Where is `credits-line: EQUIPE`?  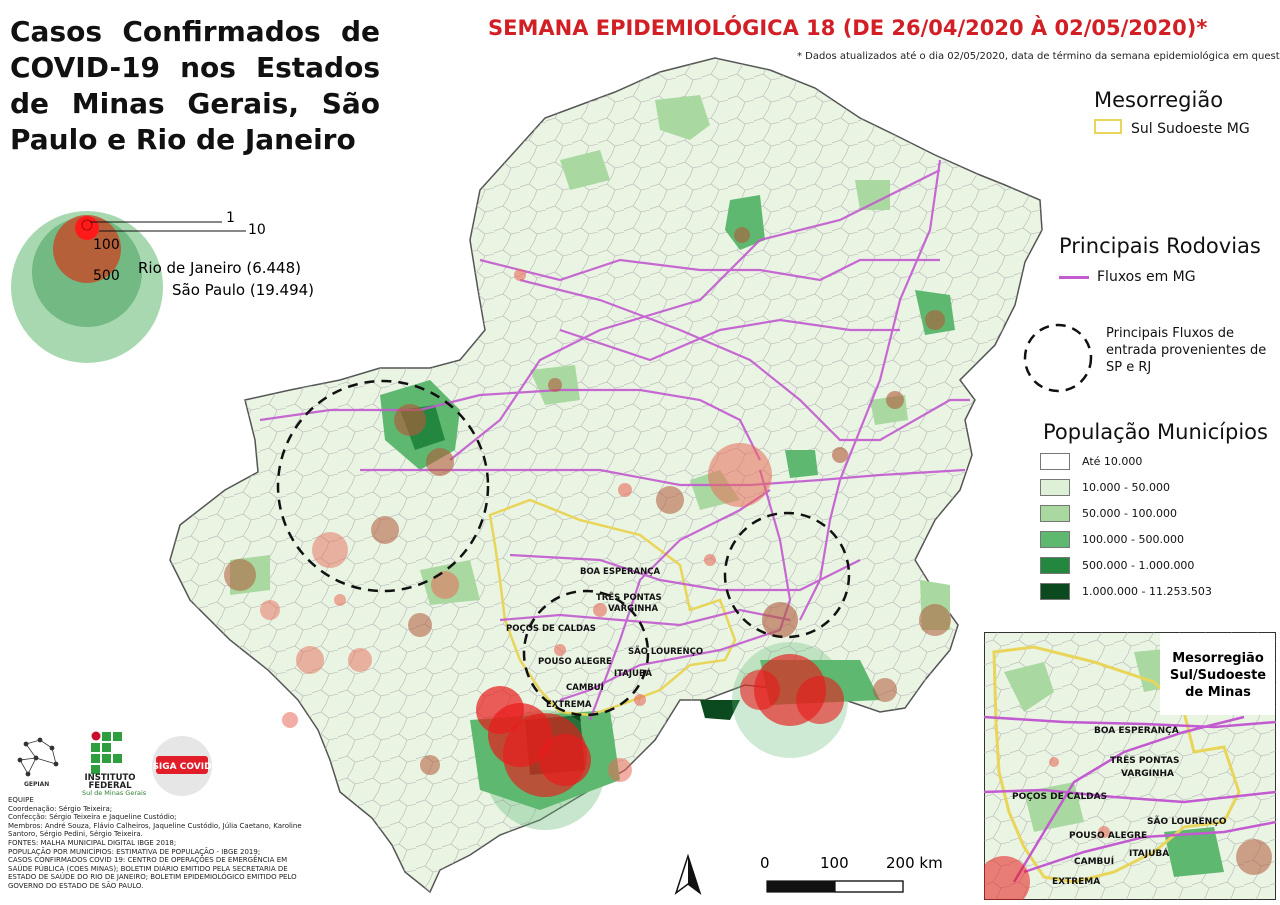
credits-line: EQUIPE is located at coordinates (21, 800).